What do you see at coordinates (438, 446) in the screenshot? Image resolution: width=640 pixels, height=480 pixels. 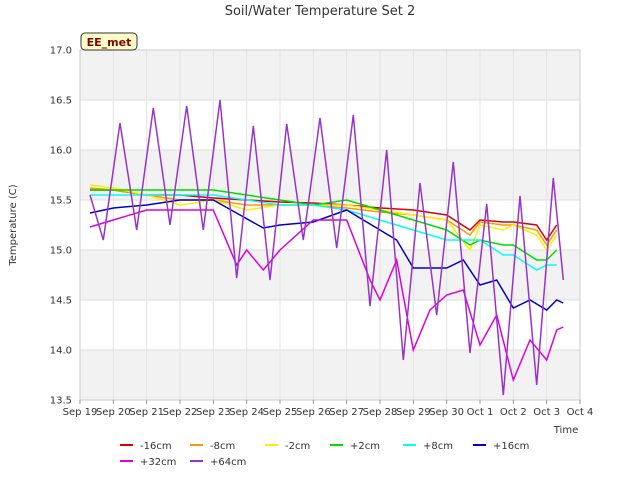 I see `legend-label: +8cm` at bounding box center [438, 446].